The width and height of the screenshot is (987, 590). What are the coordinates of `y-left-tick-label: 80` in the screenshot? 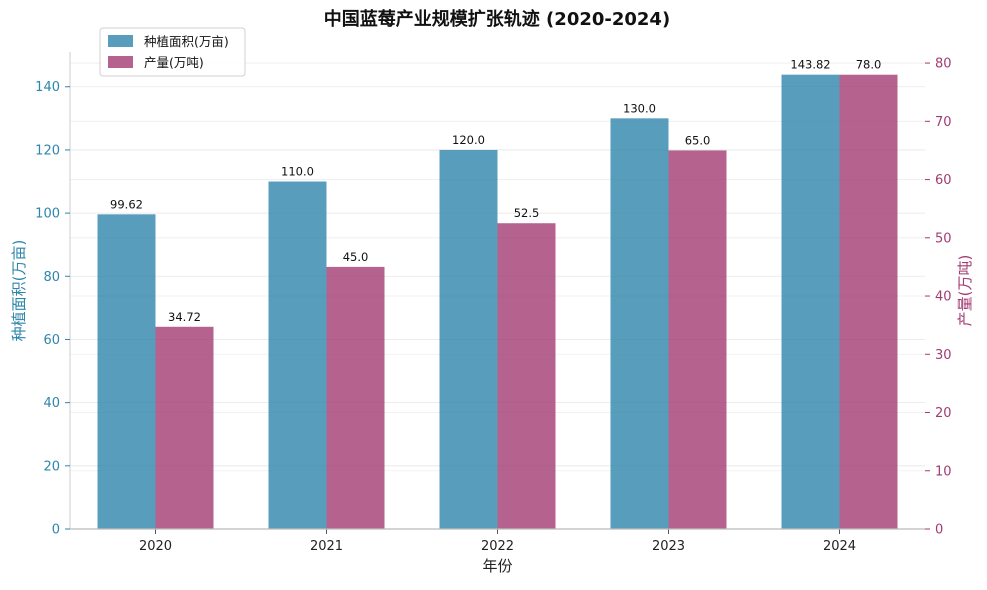 It's located at (51, 277).